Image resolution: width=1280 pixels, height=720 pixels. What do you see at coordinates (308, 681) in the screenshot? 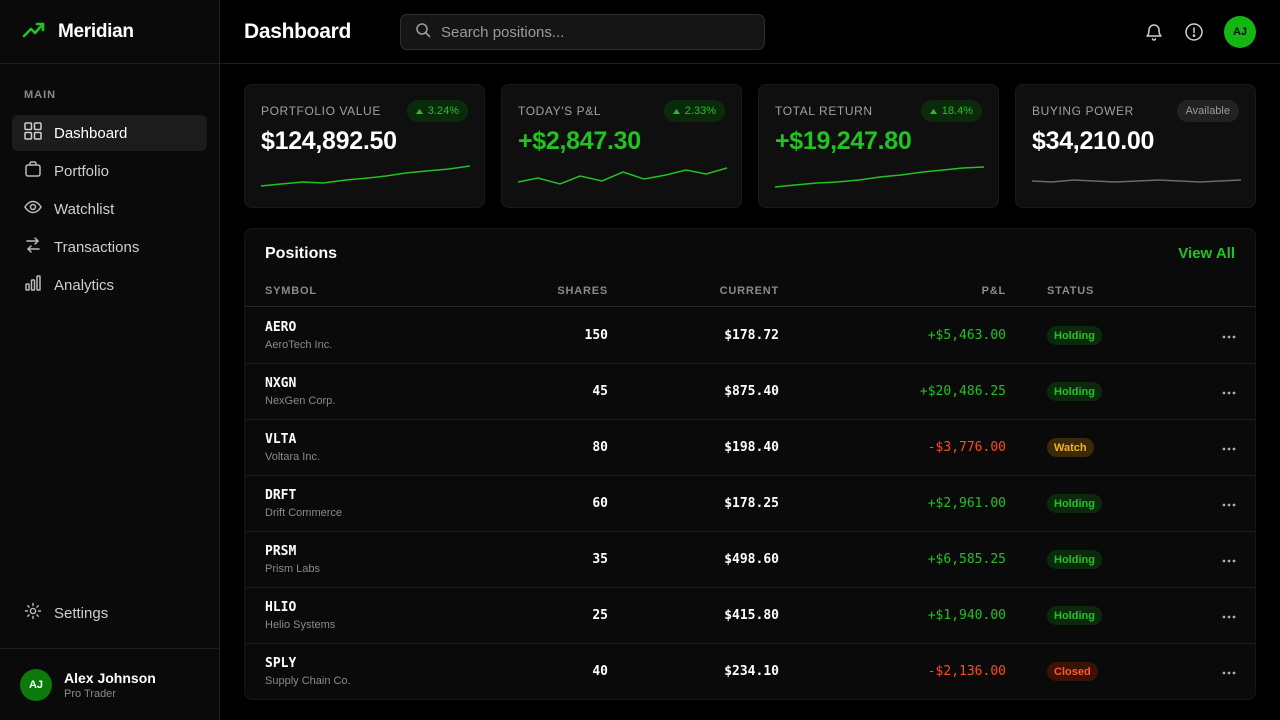
I see `company-name: Supply Chain Co.` at bounding box center [308, 681].